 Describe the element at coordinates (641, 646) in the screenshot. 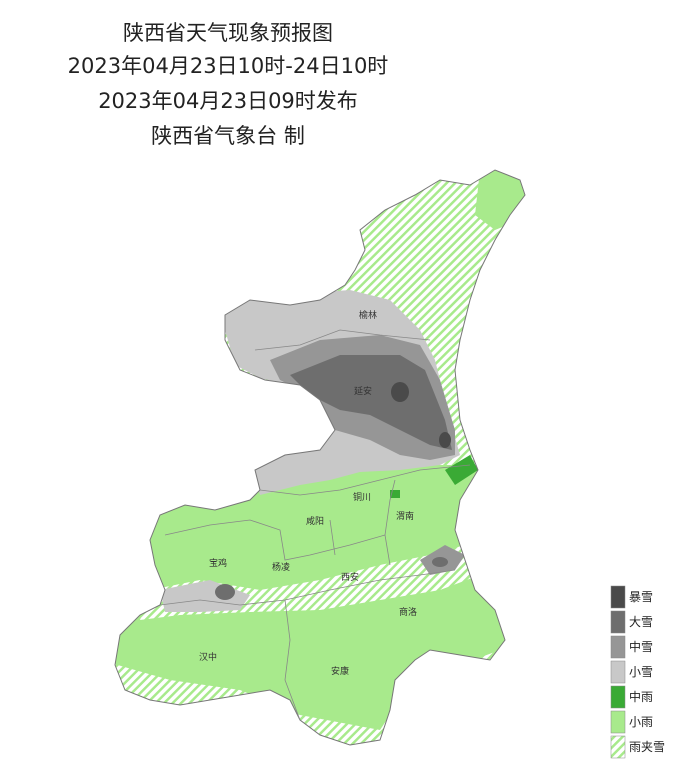

I see `legend-label: 中雪` at that location.